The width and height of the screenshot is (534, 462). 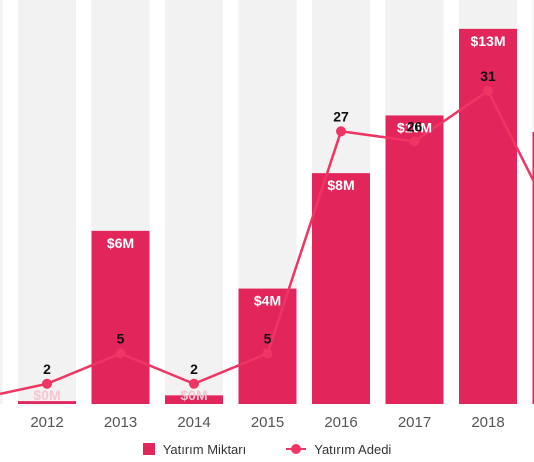 I want to click on x-tick-2017: 2017, so click(x=414, y=422).